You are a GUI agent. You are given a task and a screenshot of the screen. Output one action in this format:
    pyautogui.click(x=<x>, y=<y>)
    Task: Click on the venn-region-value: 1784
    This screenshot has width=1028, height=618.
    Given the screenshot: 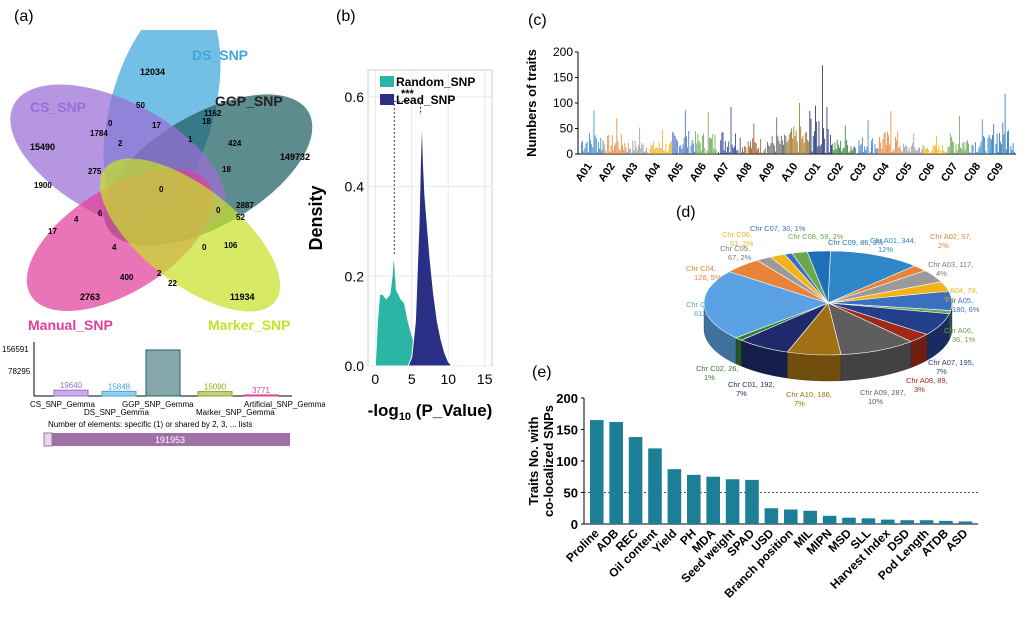 What is the action you would take?
    pyautogui.click(x=99, y=133)
    